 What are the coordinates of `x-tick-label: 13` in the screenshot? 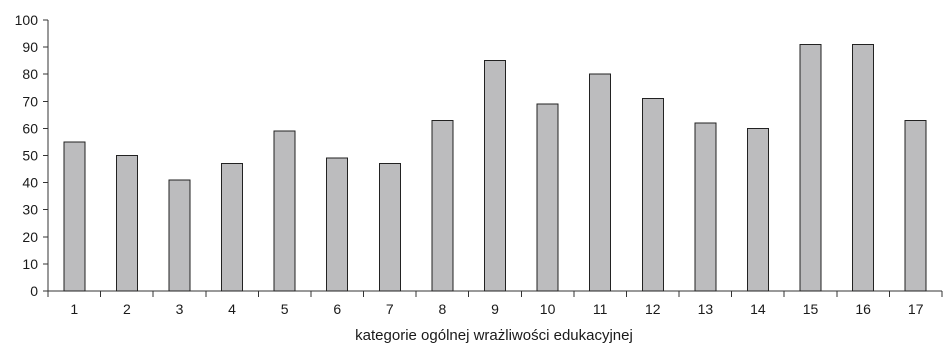 It's located at (706, 309).